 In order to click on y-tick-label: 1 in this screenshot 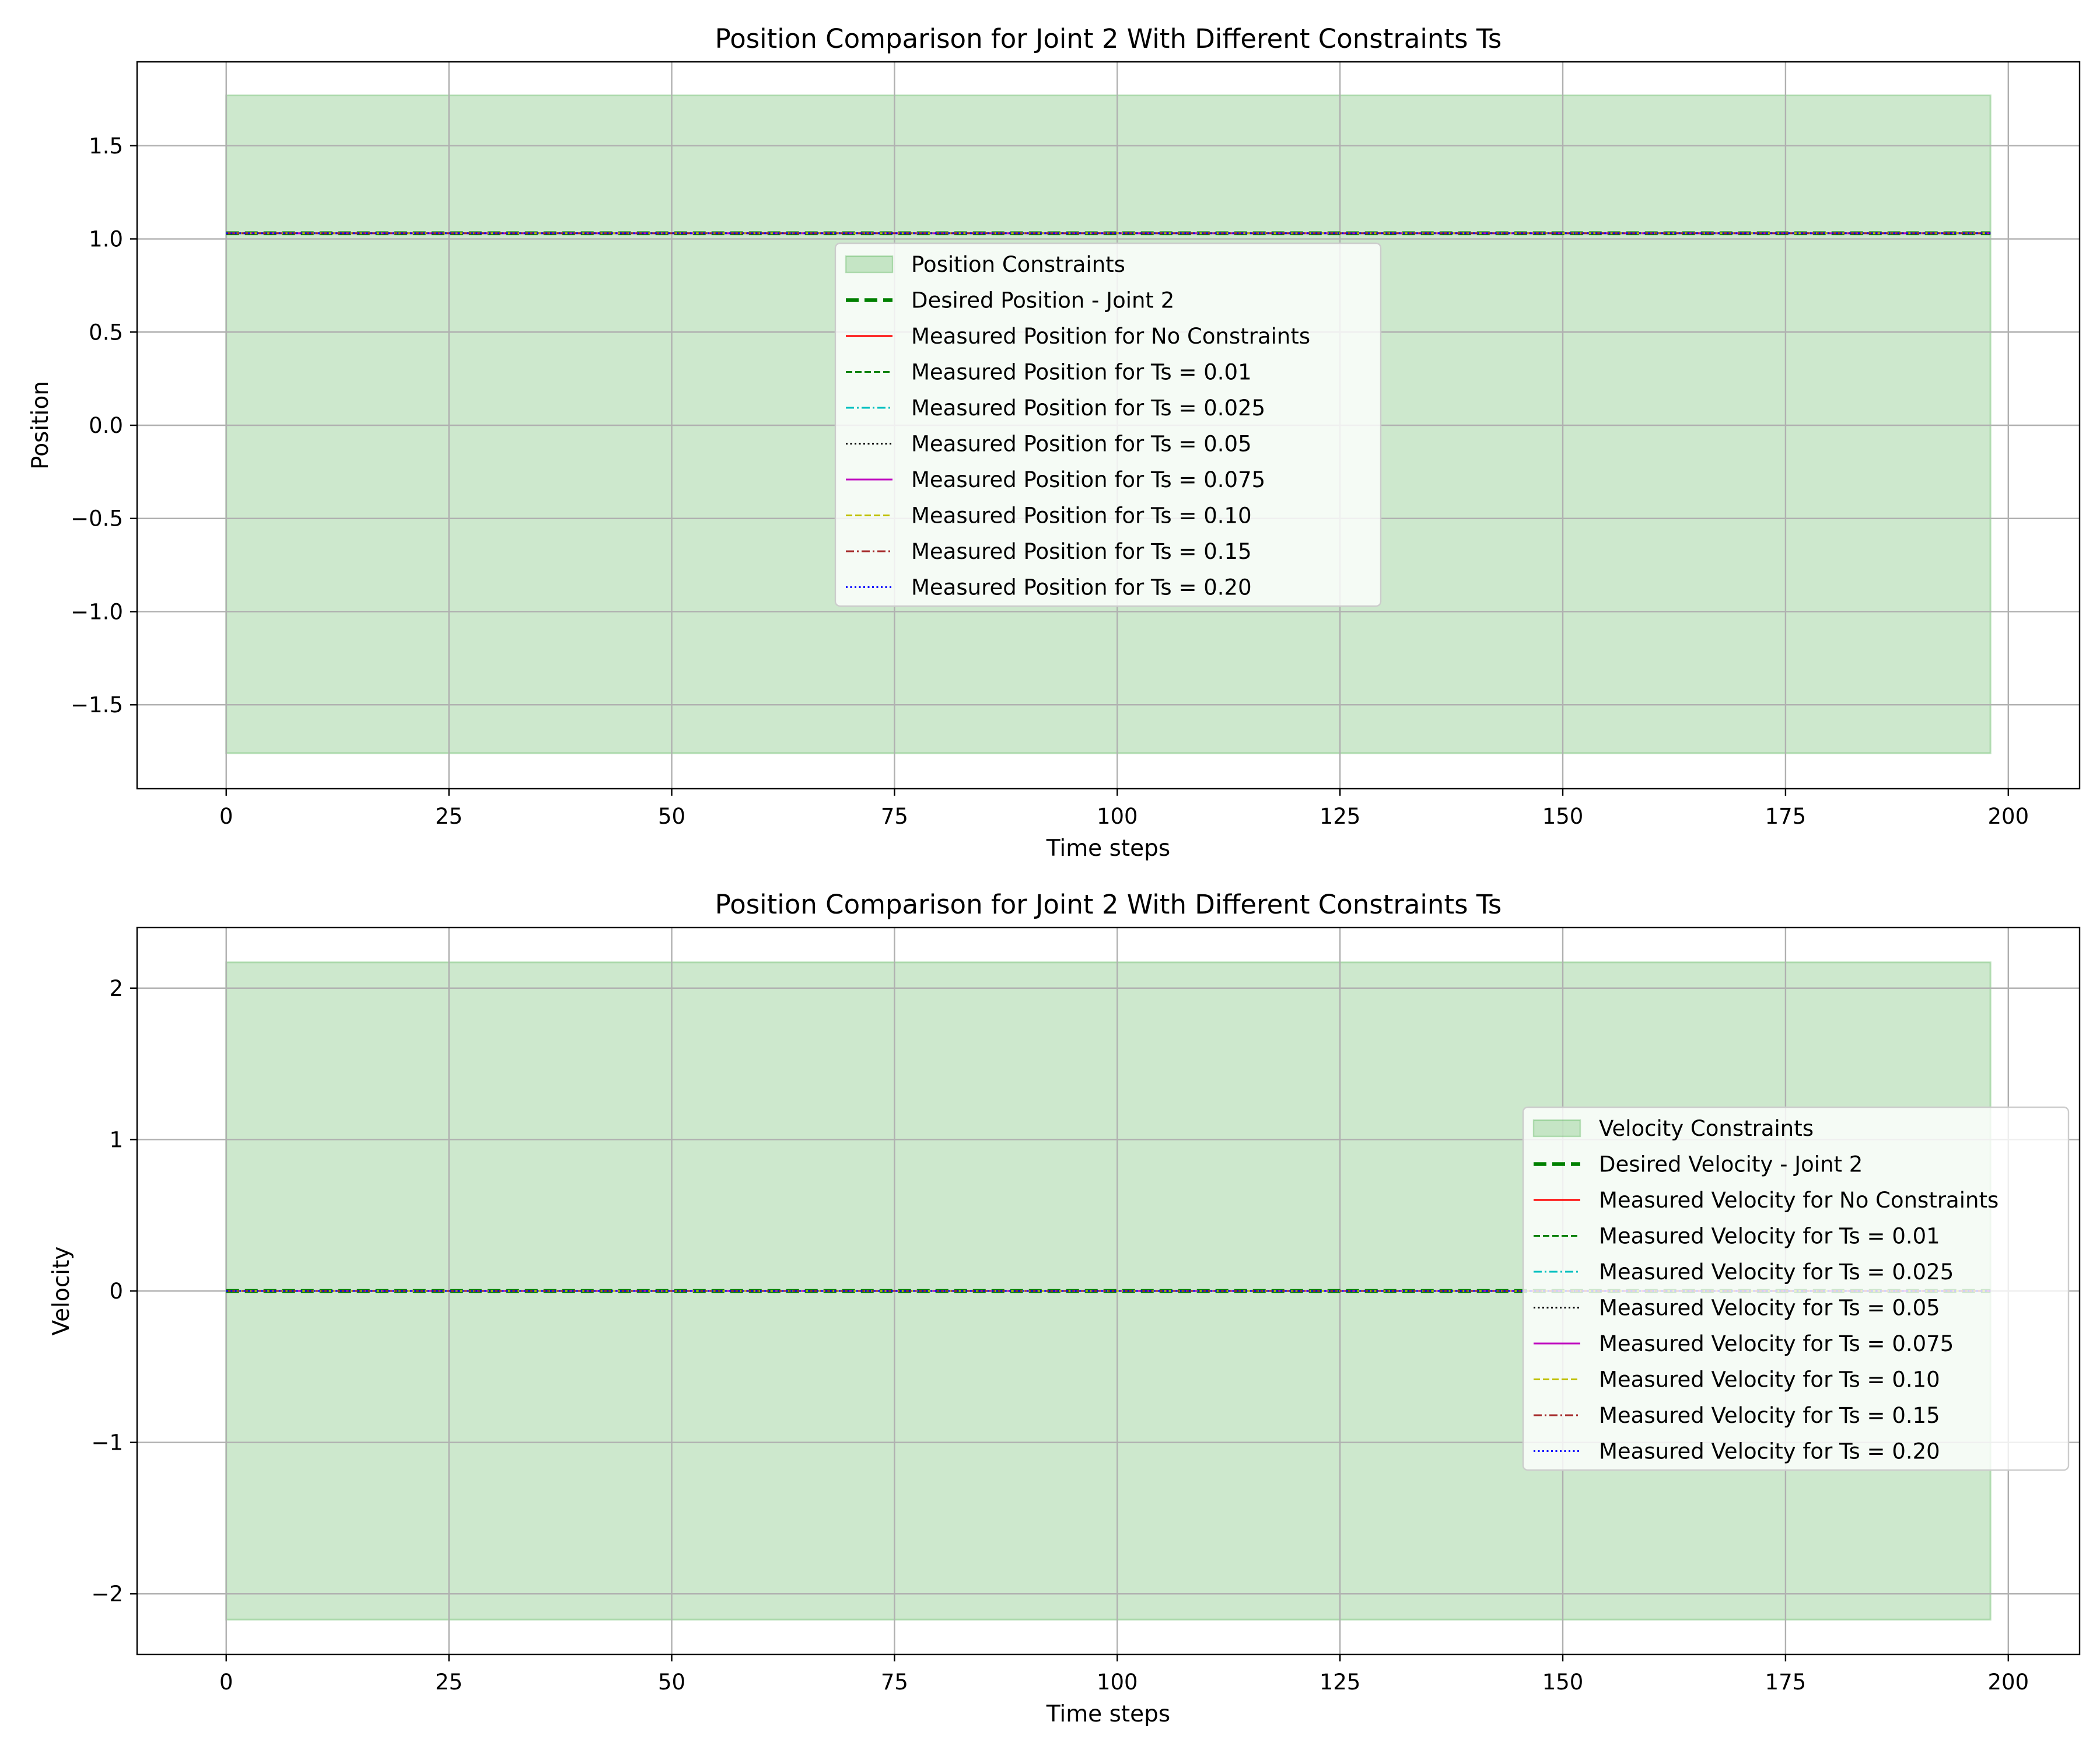, I will do `click(116, 1139)`.